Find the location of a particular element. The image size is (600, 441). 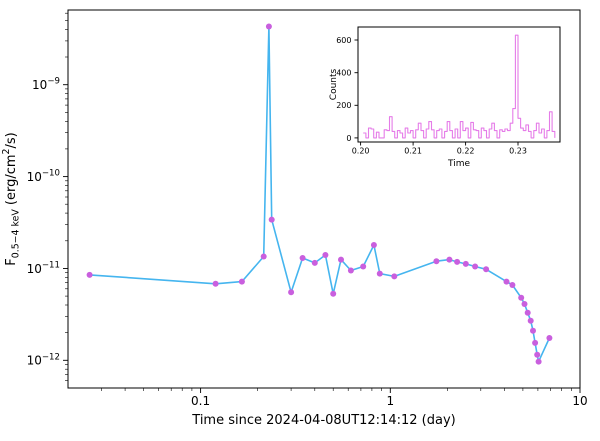

inset-yaxis-label: Counts is located at coordinates (334, 84).